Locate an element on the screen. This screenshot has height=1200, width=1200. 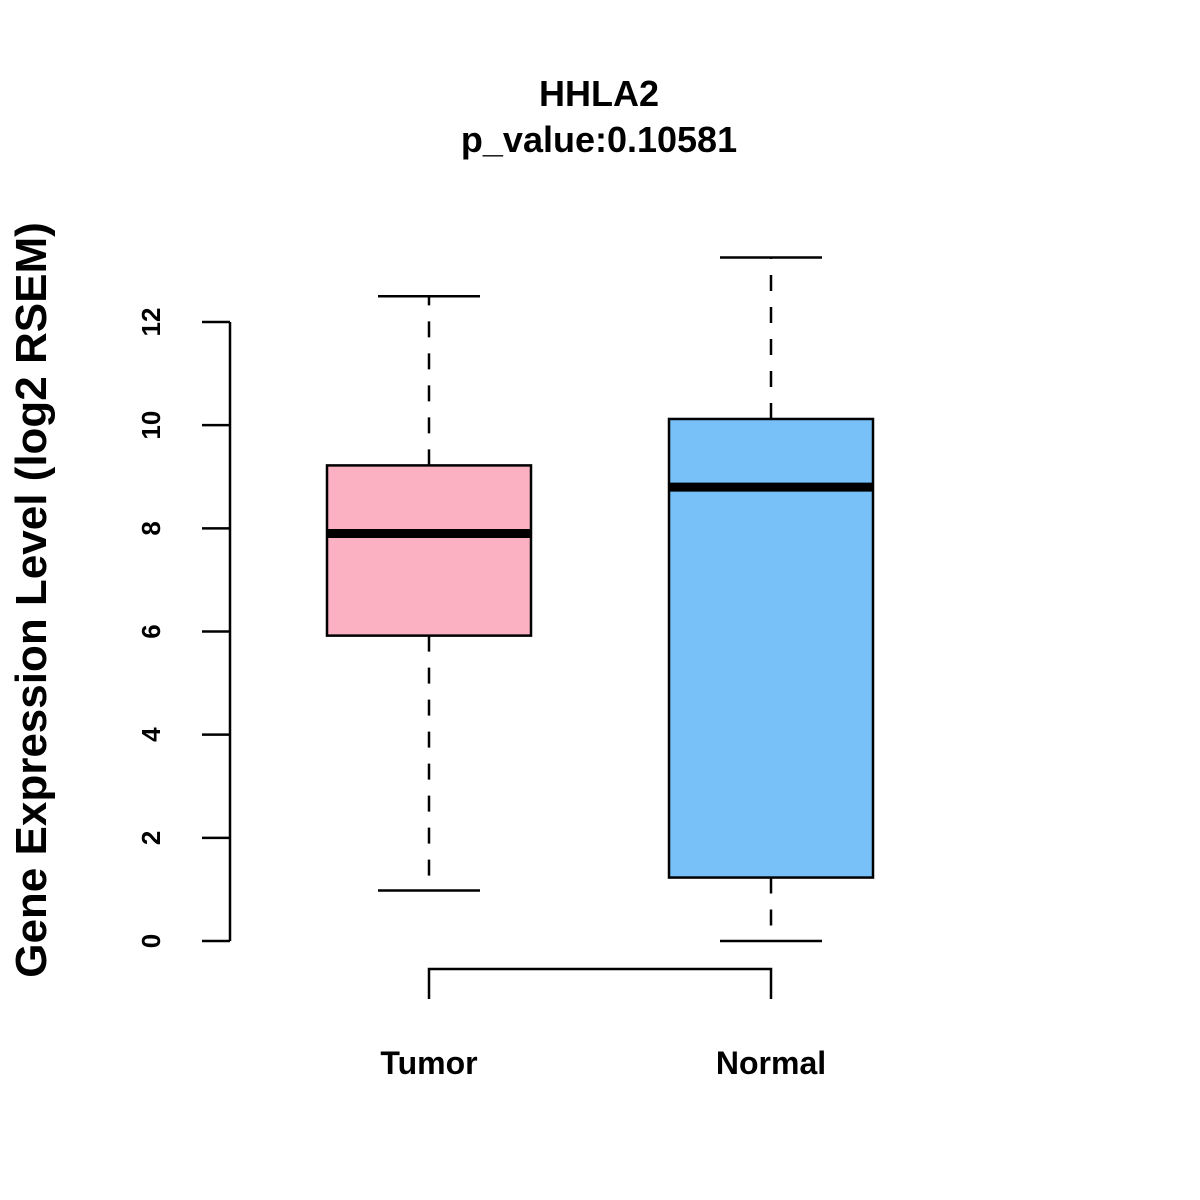
chart-title: HHLA2 is located at coordinates (599, 93).